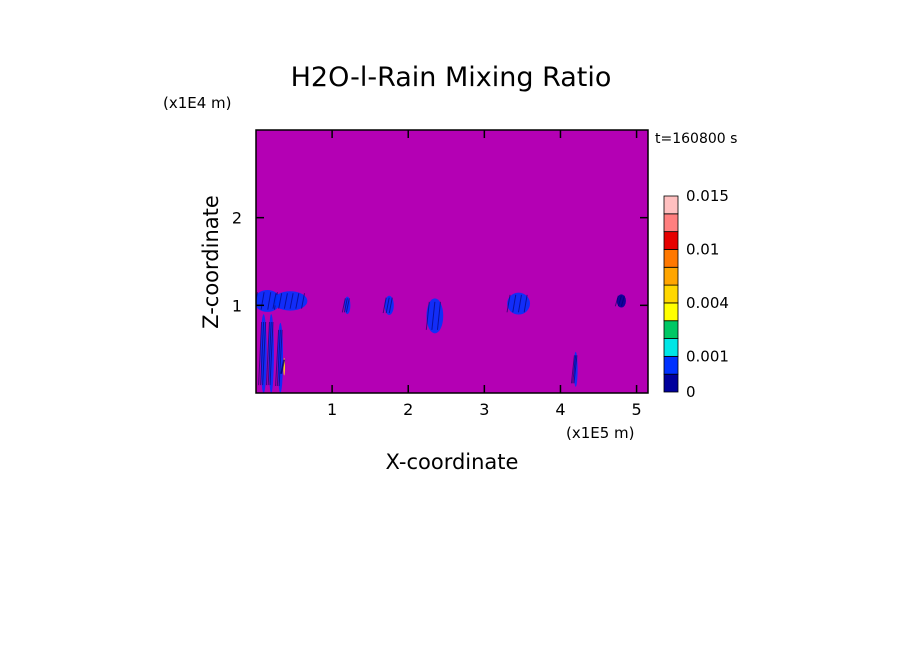  I want to click on y-tick-label: 1, so click(237, 305).